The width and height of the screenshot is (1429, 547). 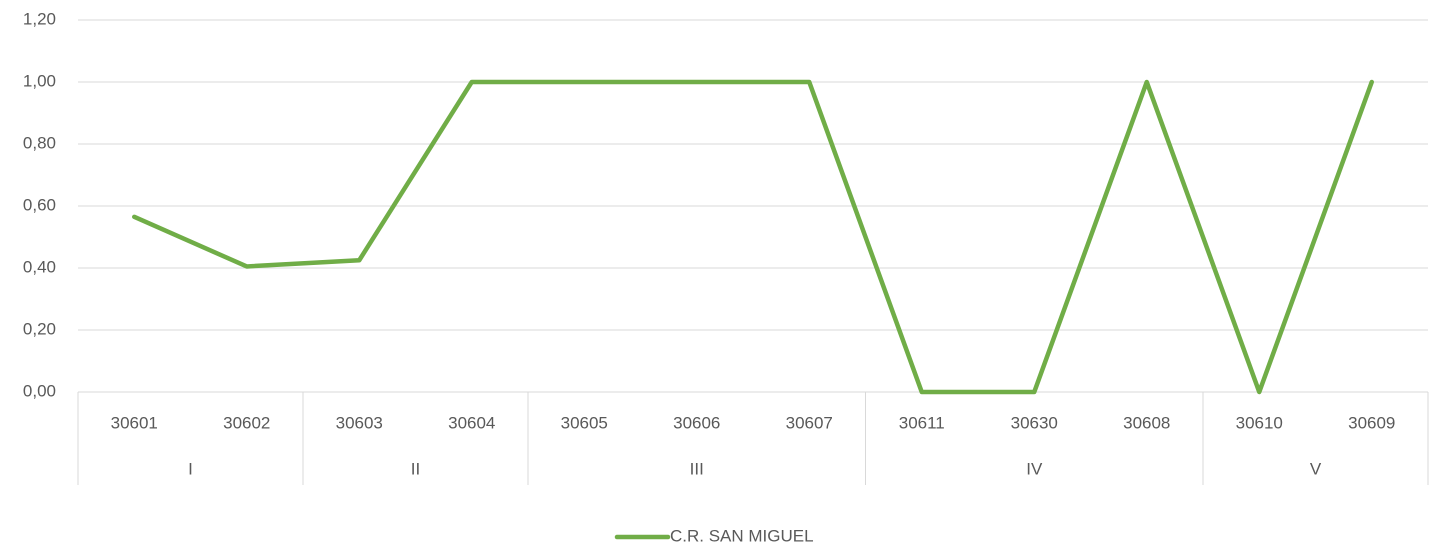 What do you see at coordinates (584, 422) in the screenshot?
I see `x-tick-label: 30605` at bounding box center [584, 422].